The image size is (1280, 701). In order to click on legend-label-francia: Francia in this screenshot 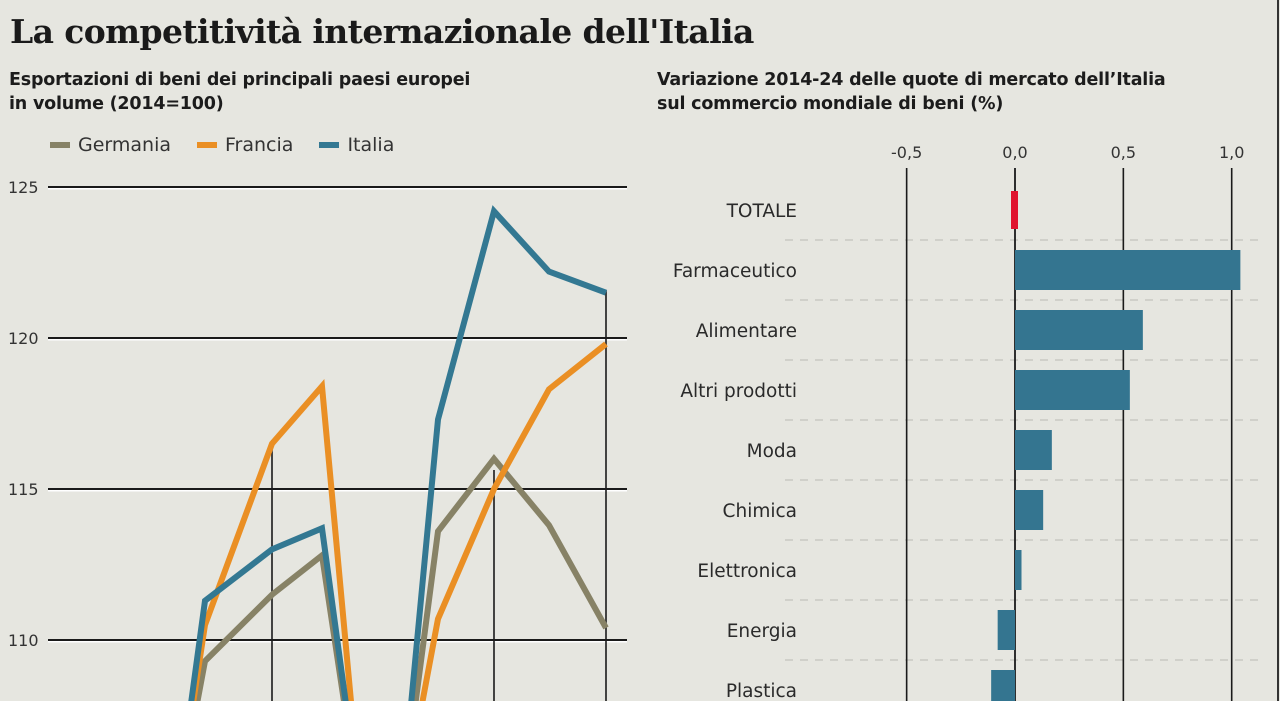, I will do `click(259, 145)`.